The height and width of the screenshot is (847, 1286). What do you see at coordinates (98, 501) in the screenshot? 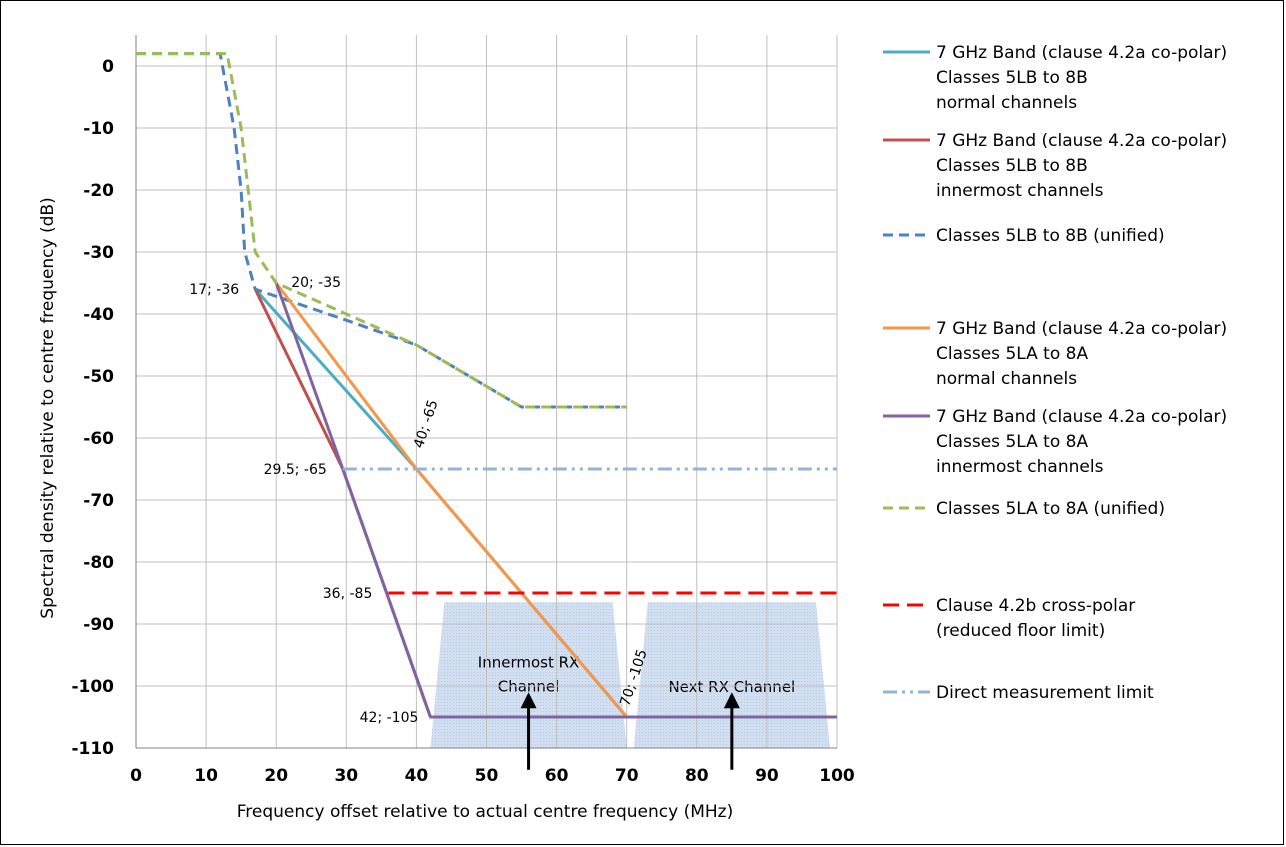
I see `y-tick-label: -70` at bounding box center [98, 501].